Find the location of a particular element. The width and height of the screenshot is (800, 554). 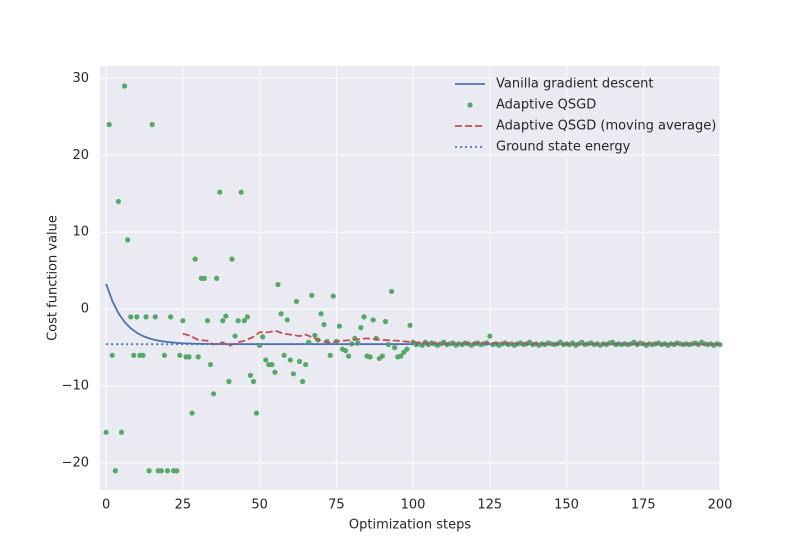

x-tick-label: 125 is located at coordinates (489, 505).